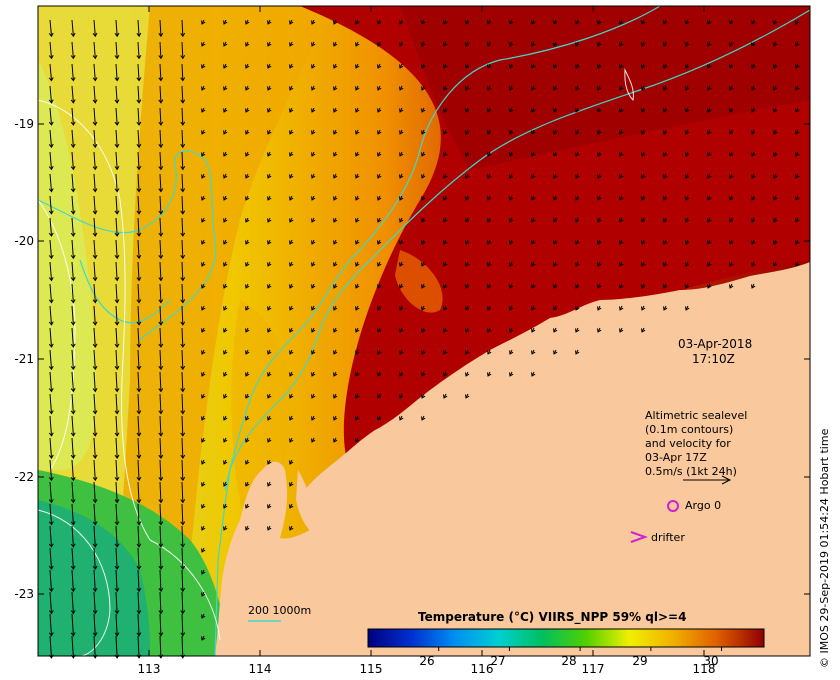 Image resolution: width=840 pixels, height=680 pixels. Describe the element at coordinates (566, 638) in the screenshot. I see `colorbar` at that location.